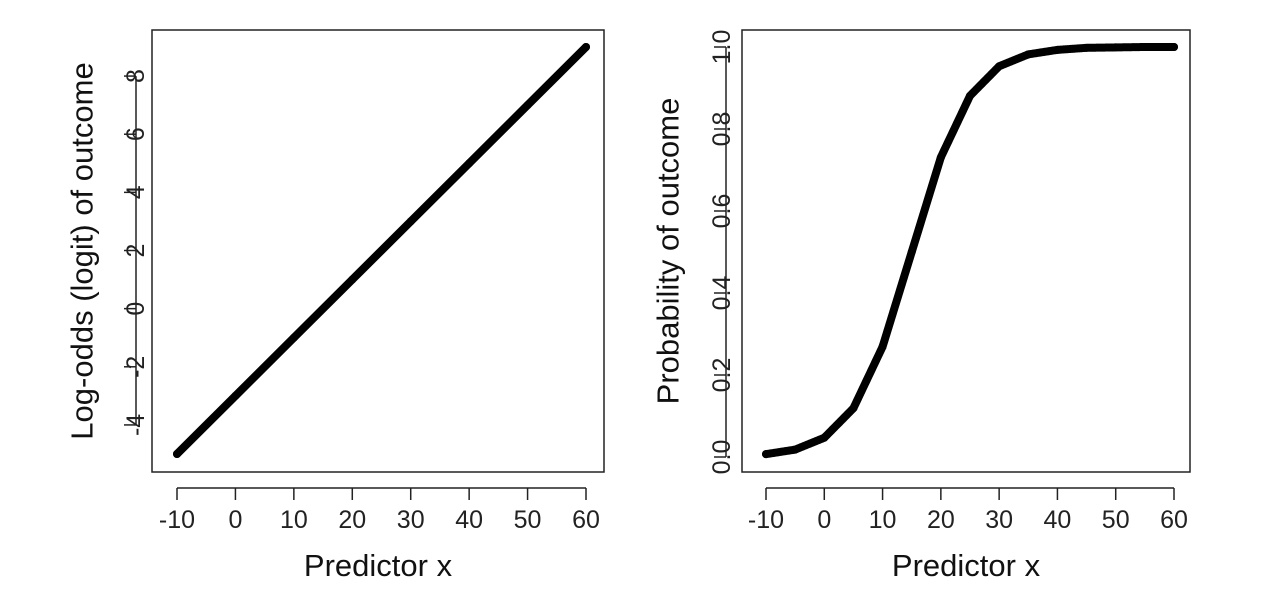 This screenshot has height=600, width=1280. What do you see at coordinates (668, 251) in the screenshot?
I see `y-axis-label: Probability of outcome` at bounding box center [668, 251].